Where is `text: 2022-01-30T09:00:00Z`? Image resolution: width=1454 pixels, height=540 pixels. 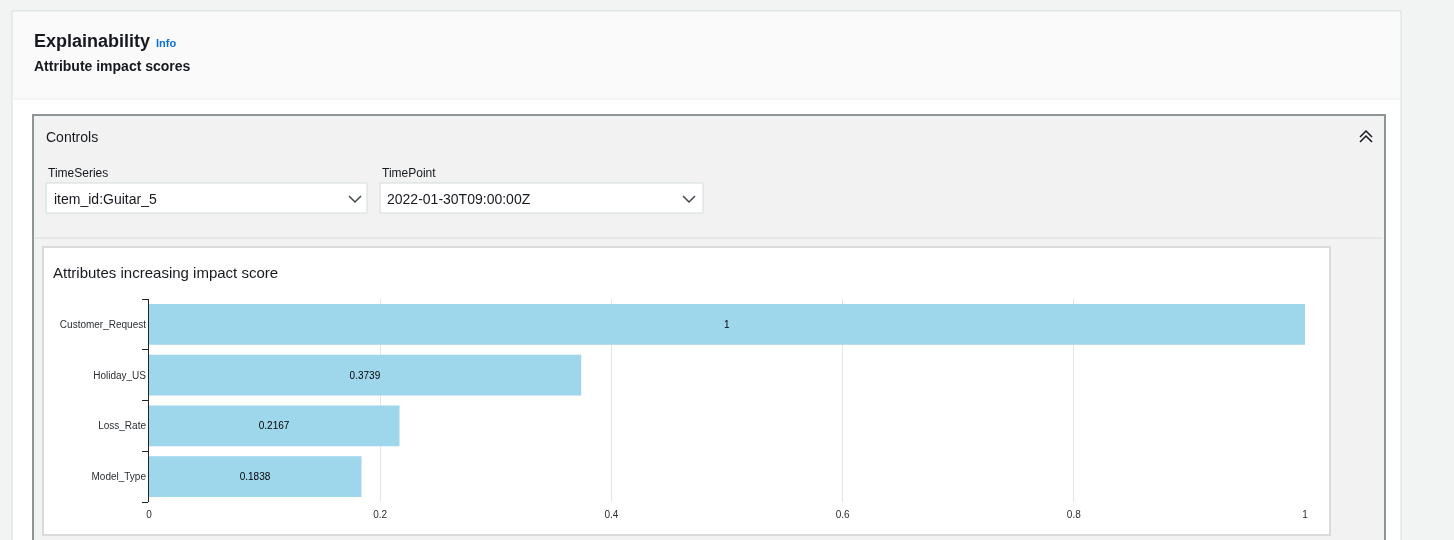
text: 2022-01-30T09:00:00Z is located at coordinates (459, 199).